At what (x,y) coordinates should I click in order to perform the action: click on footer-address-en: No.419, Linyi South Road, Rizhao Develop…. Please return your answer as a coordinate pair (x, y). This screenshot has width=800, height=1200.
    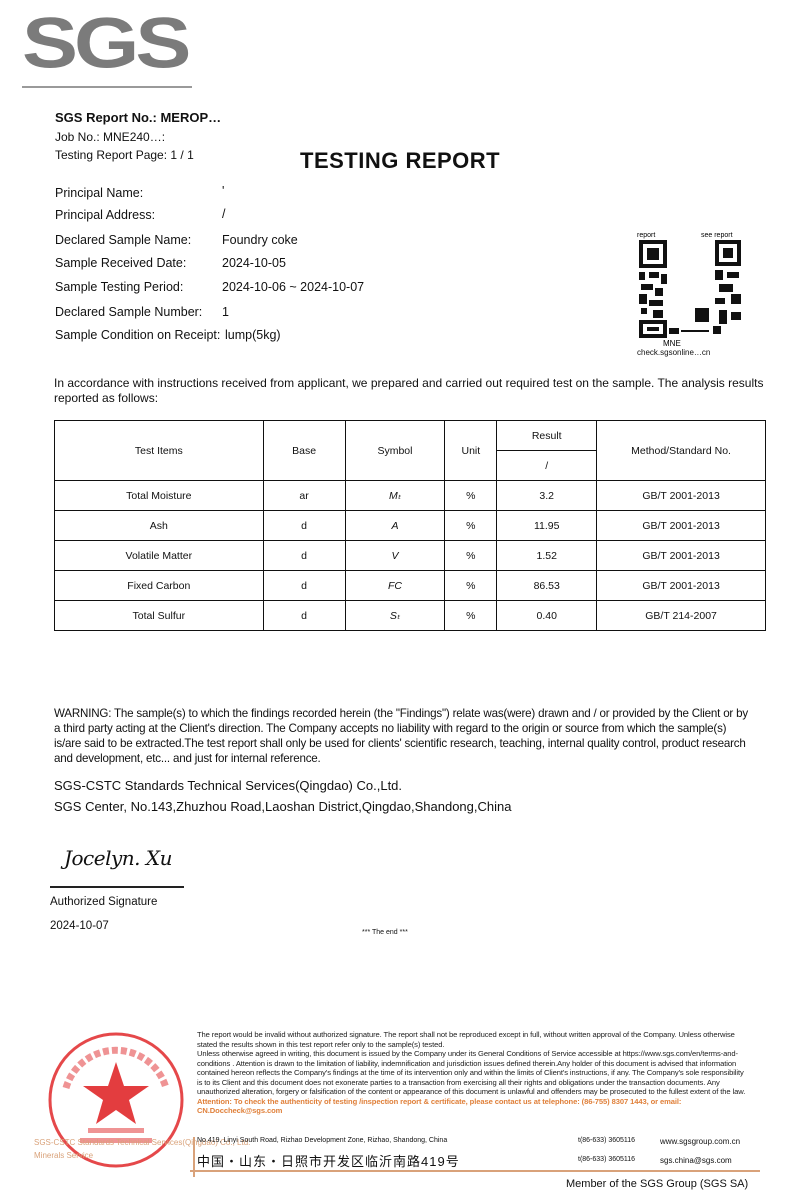
    Looking at the image, I should click on (322, 1140).